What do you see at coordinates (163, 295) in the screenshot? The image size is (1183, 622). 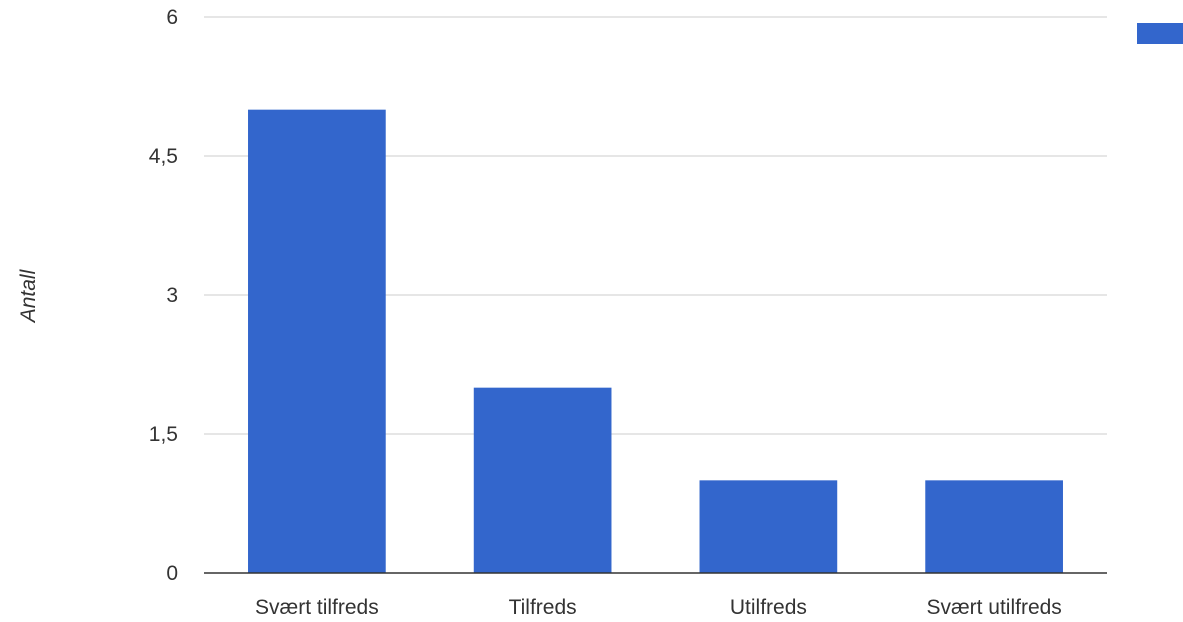 I see `y-tick-labels: 0 1,5 3 4,5 6` at bounding box center [163, 295].